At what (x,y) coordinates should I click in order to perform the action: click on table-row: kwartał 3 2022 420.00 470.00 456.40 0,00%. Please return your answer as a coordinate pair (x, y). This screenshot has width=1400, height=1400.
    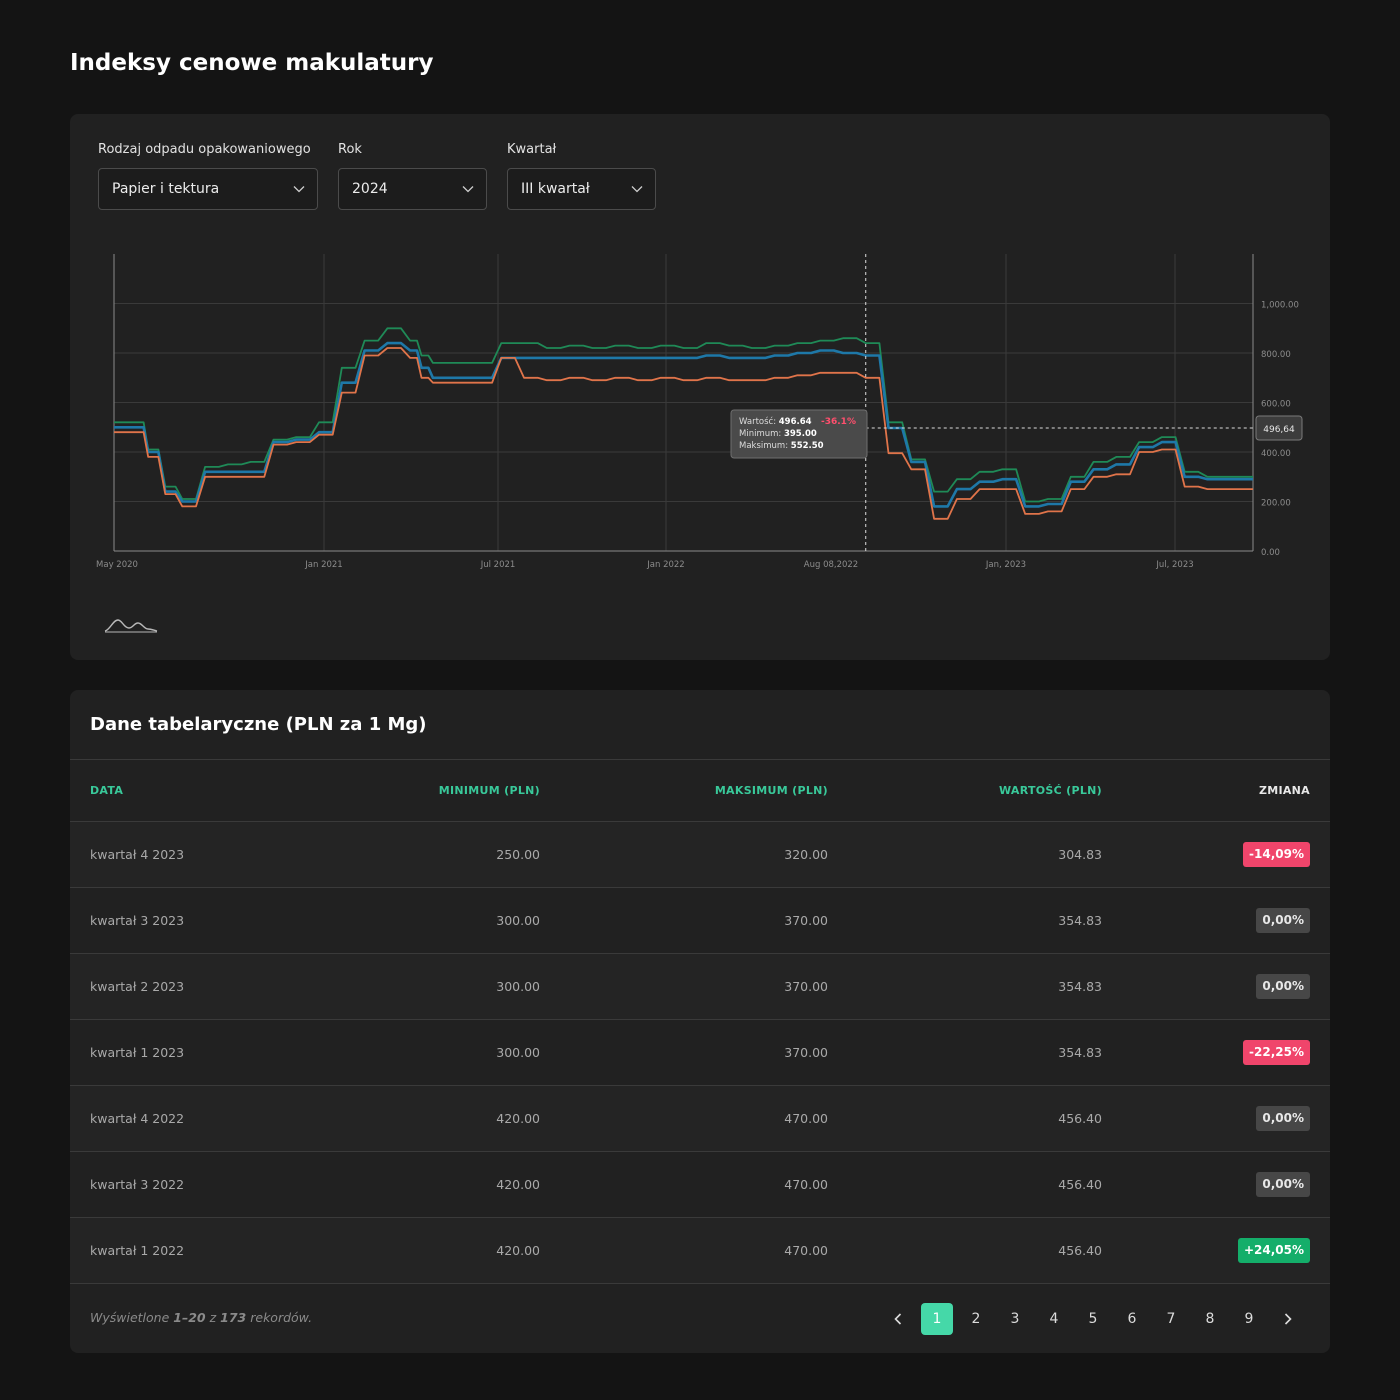
    Looking at the image, I should click on (700, 1185).